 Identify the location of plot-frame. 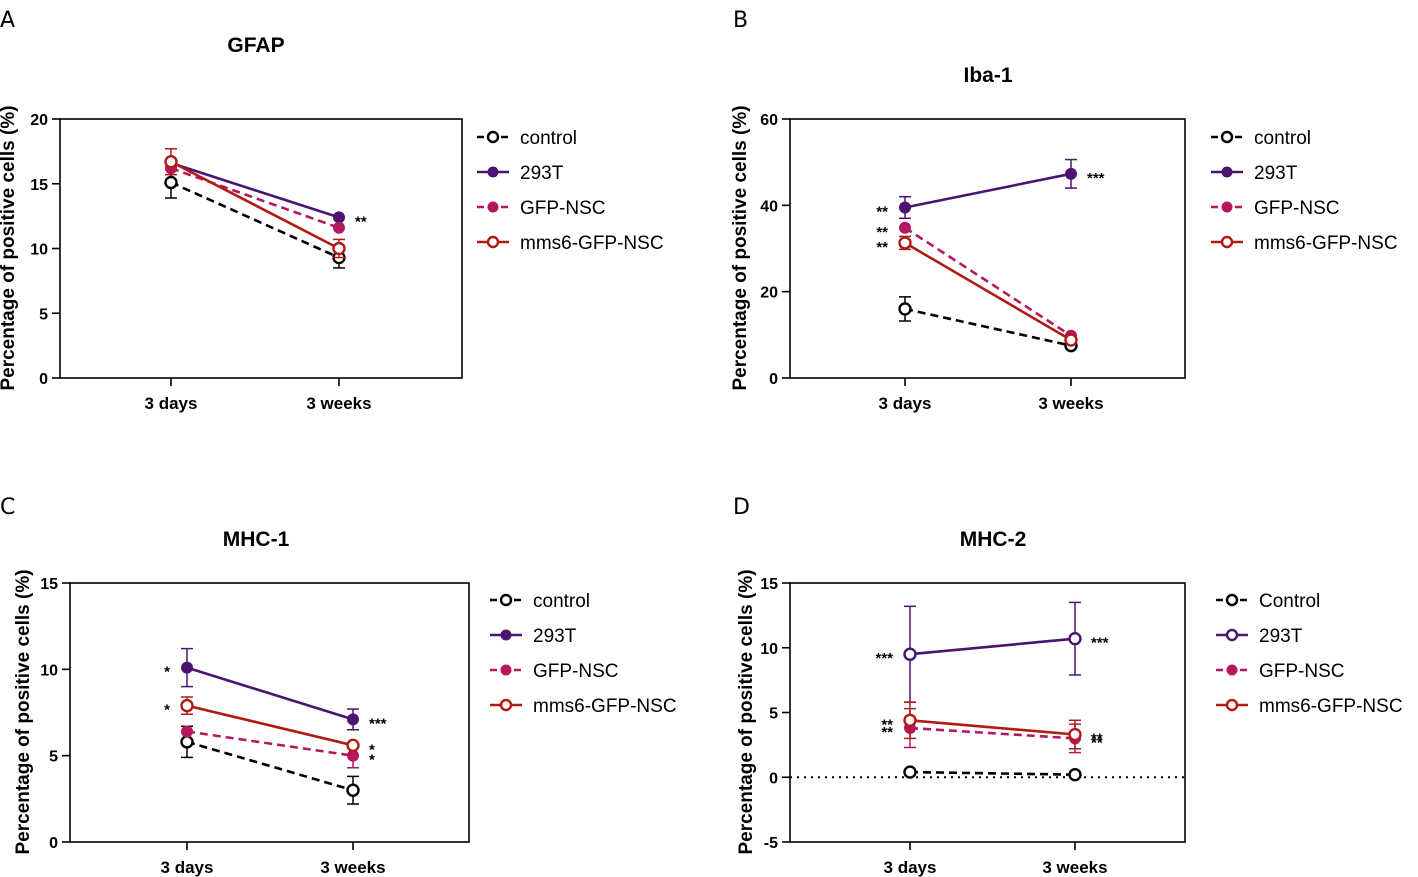
(987, 712).